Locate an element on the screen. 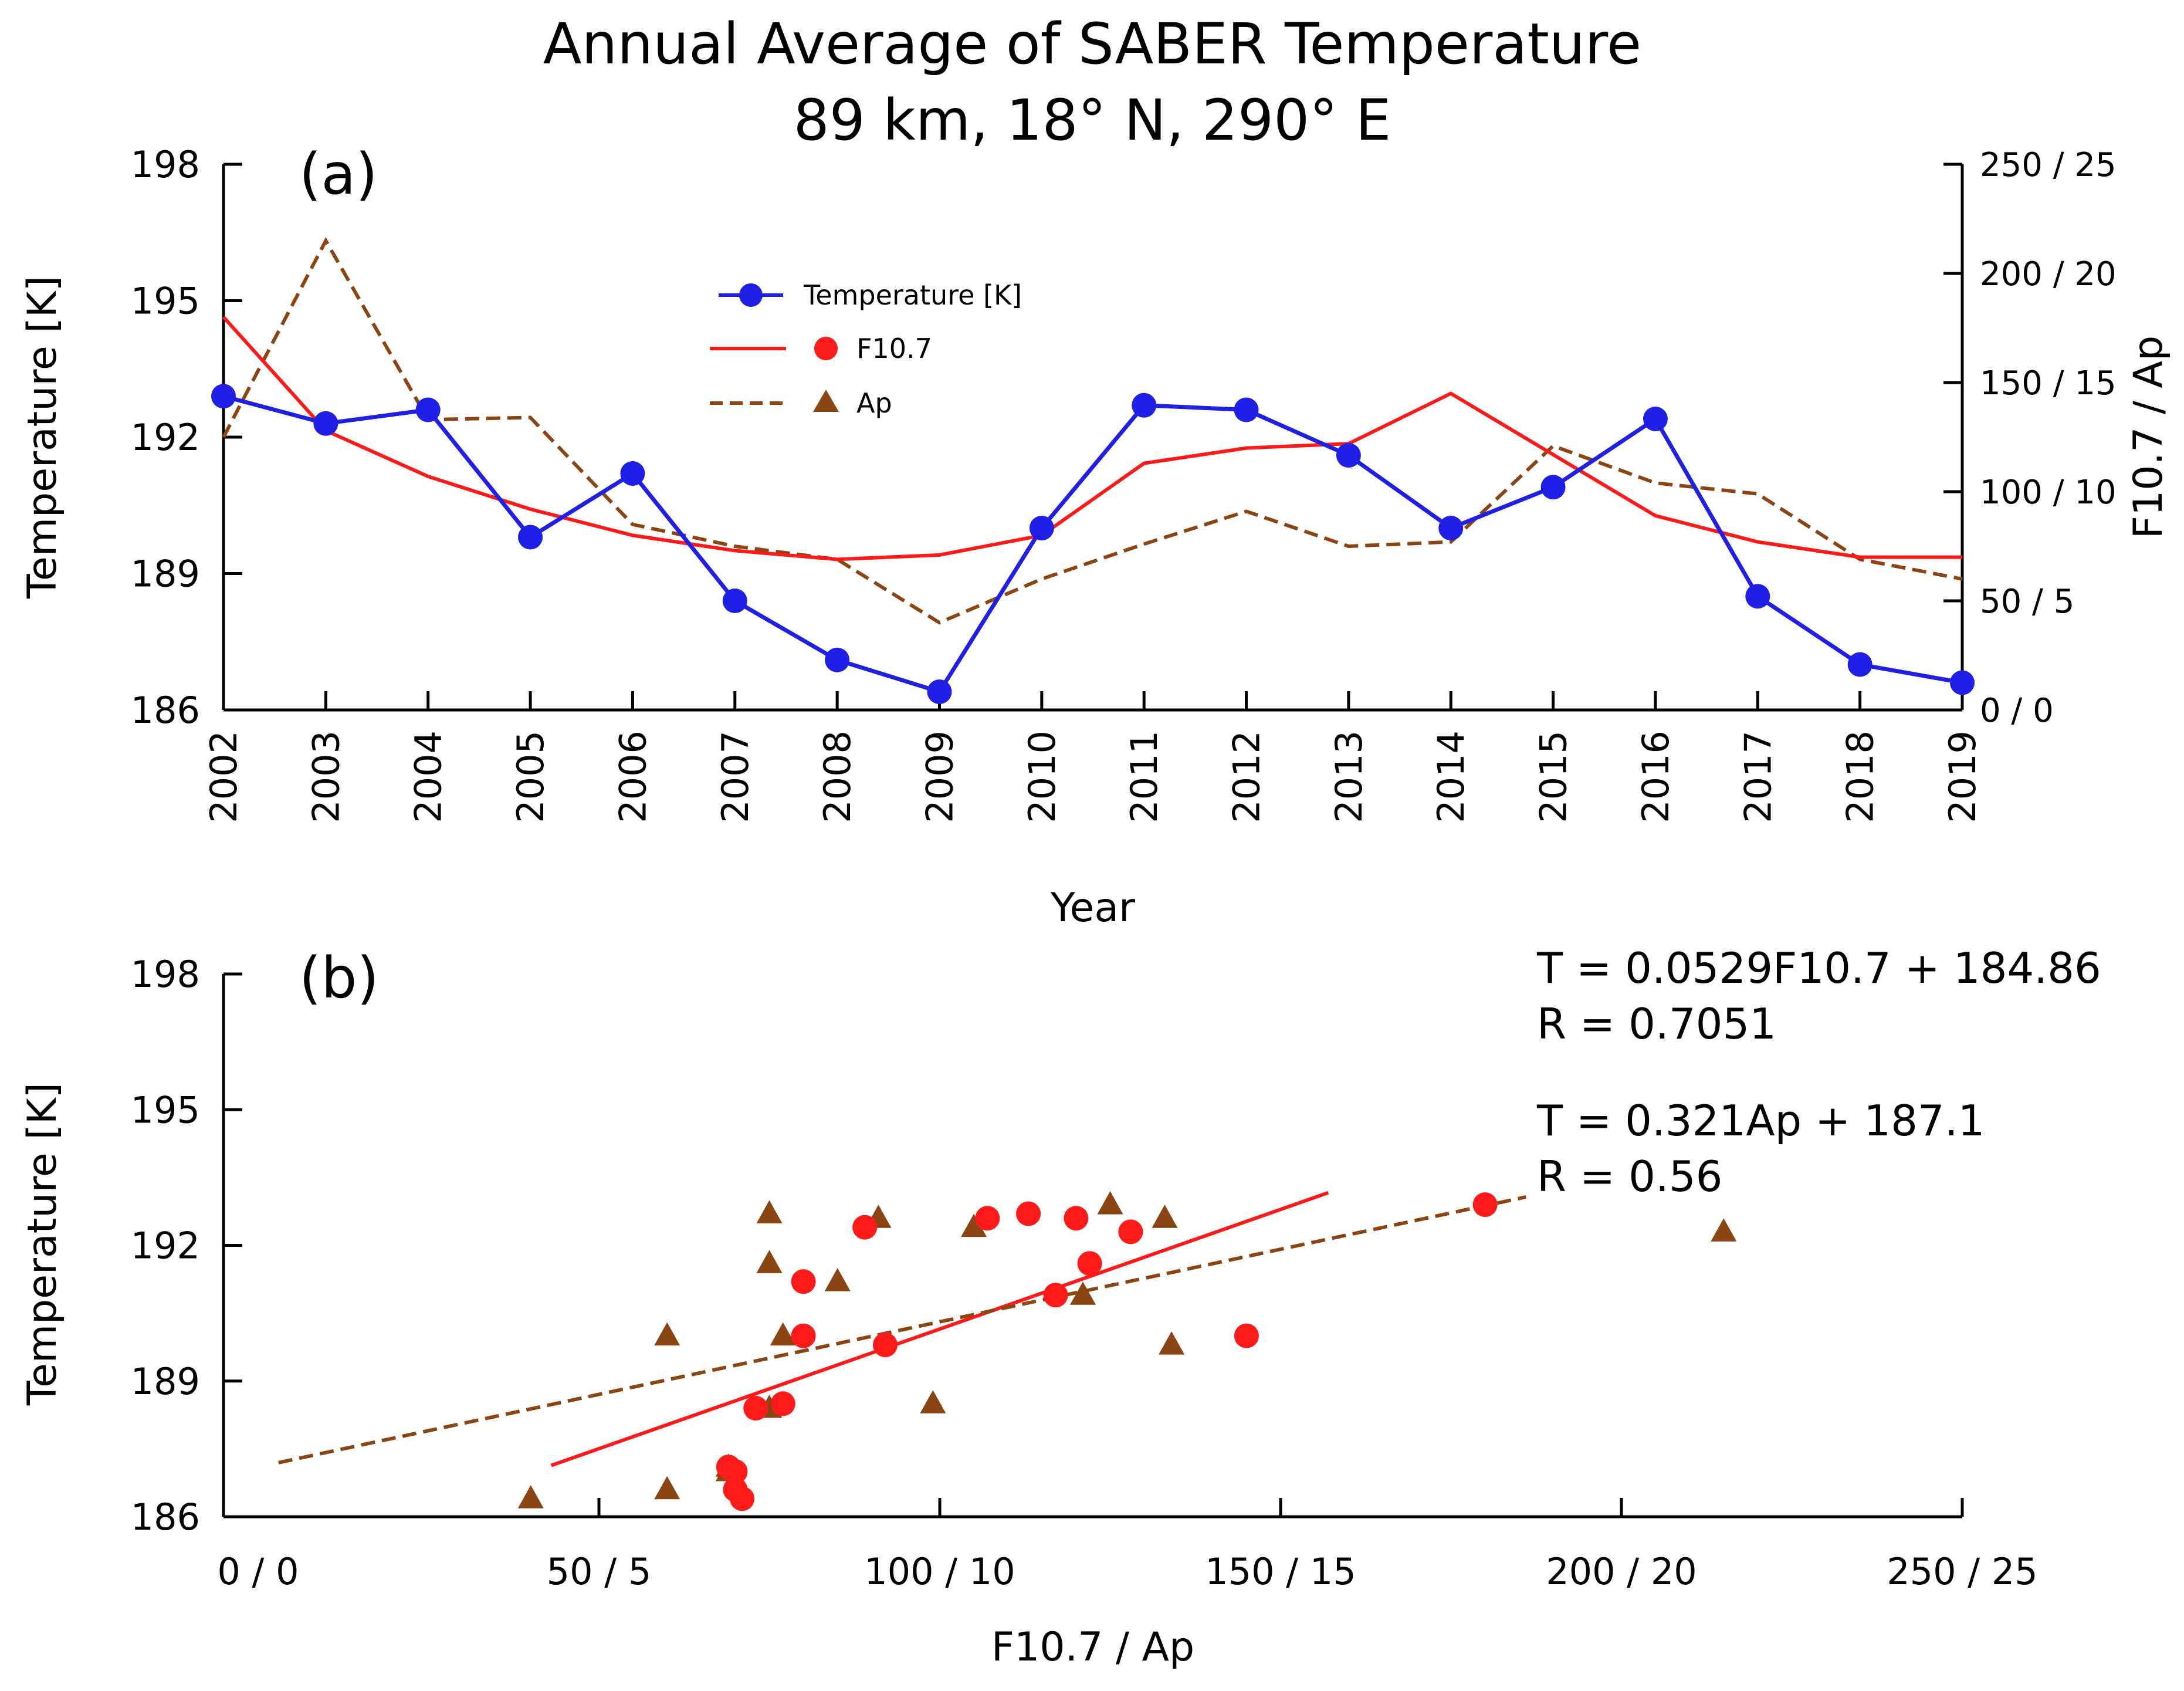 The height and width of the screenshot is (1691, 2184). ap-fit-line is located at coordinates (902, 1330).